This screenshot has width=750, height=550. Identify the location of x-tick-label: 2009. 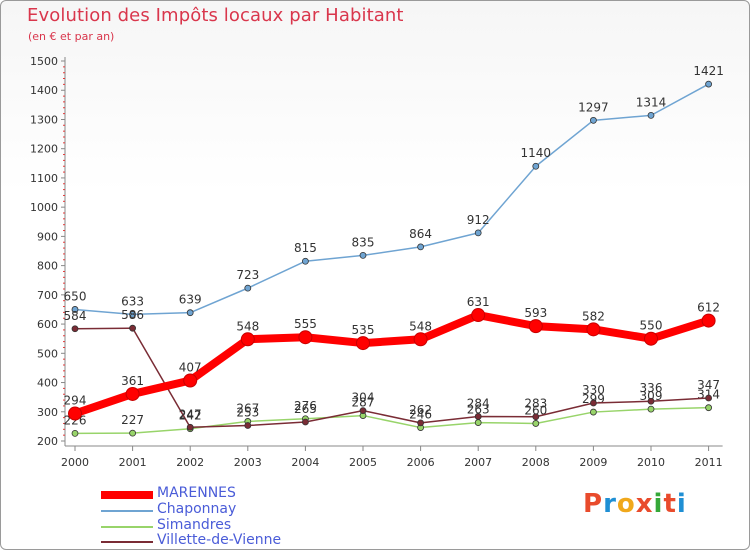
(593, 462).